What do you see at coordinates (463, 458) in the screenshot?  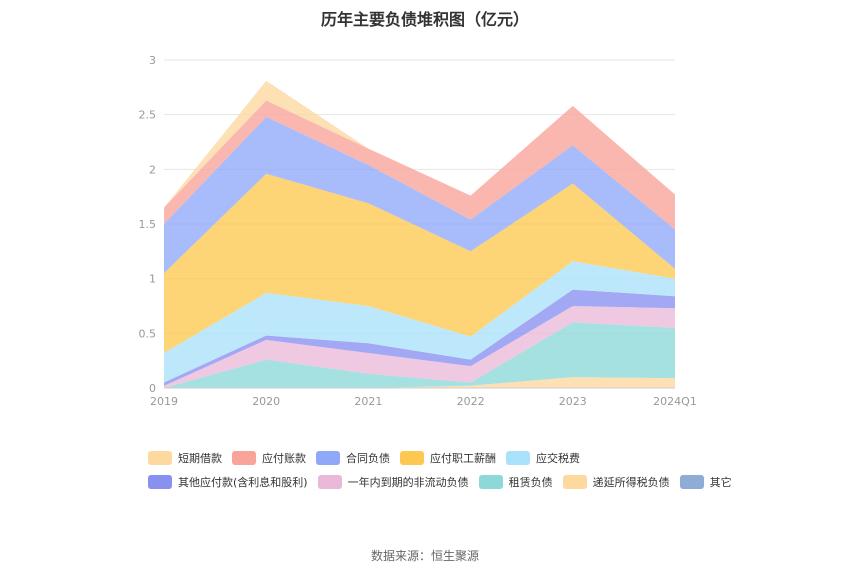 I see `legend-label: 应付职工薪酬` at bounding box center [463, 458].